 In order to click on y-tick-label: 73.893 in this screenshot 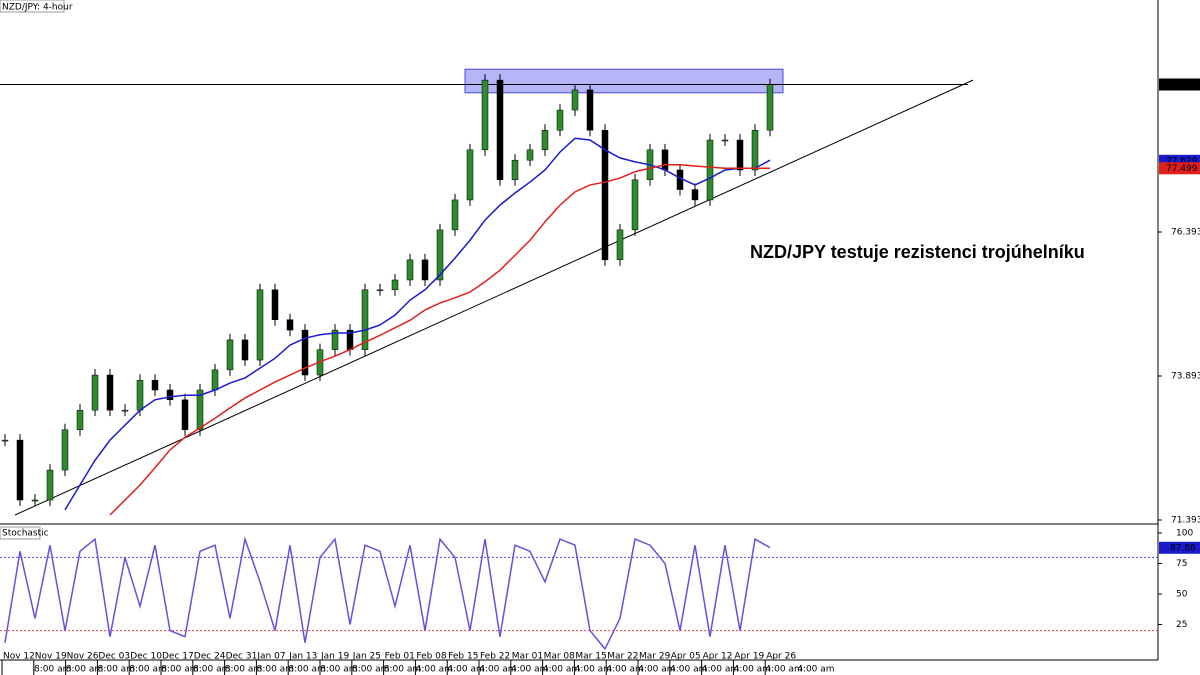, I will do `click(1185, 377)`.